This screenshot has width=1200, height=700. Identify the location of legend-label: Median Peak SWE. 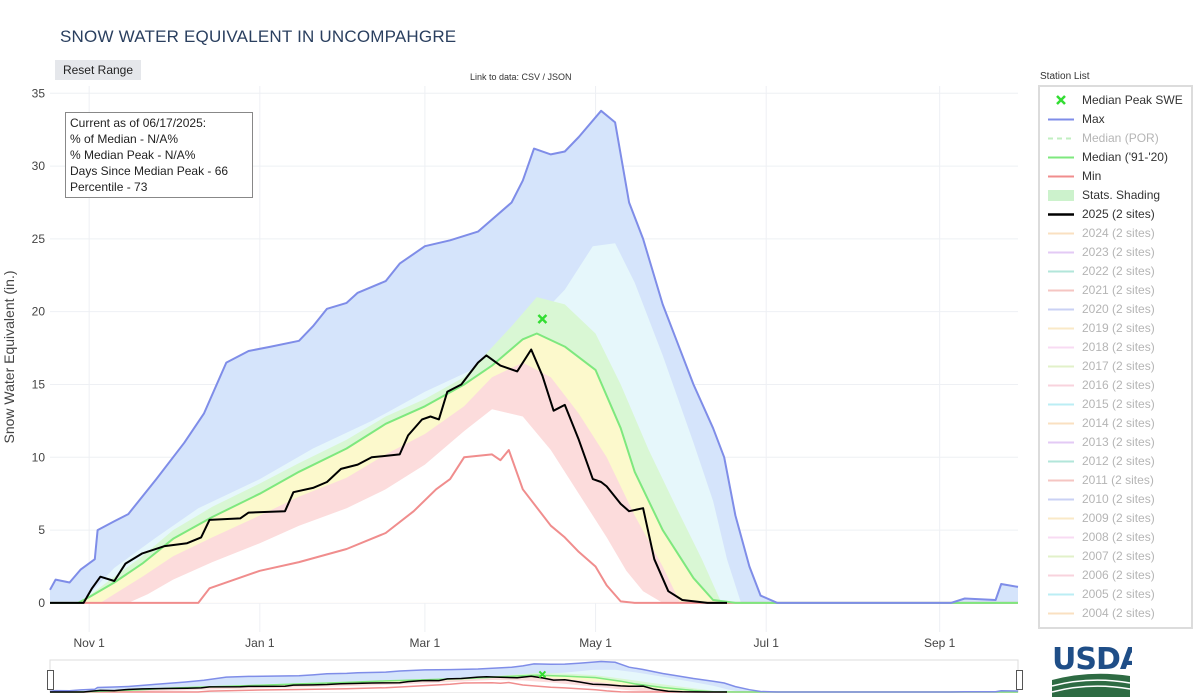
(1132, 100).